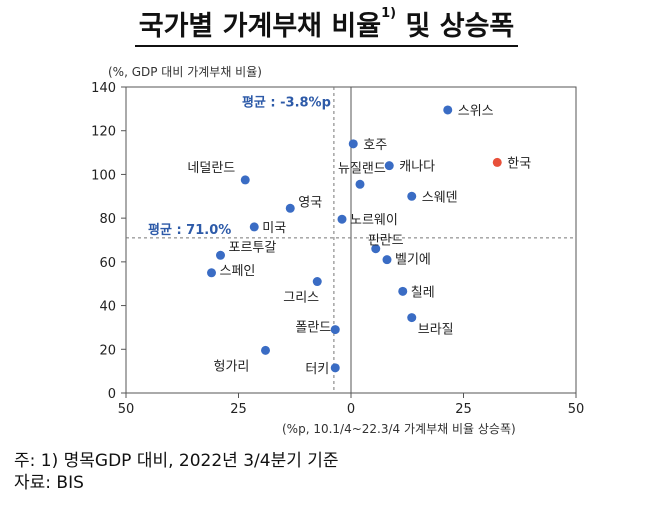  I want to click on y-tick-label: 120, so click(103, 132).